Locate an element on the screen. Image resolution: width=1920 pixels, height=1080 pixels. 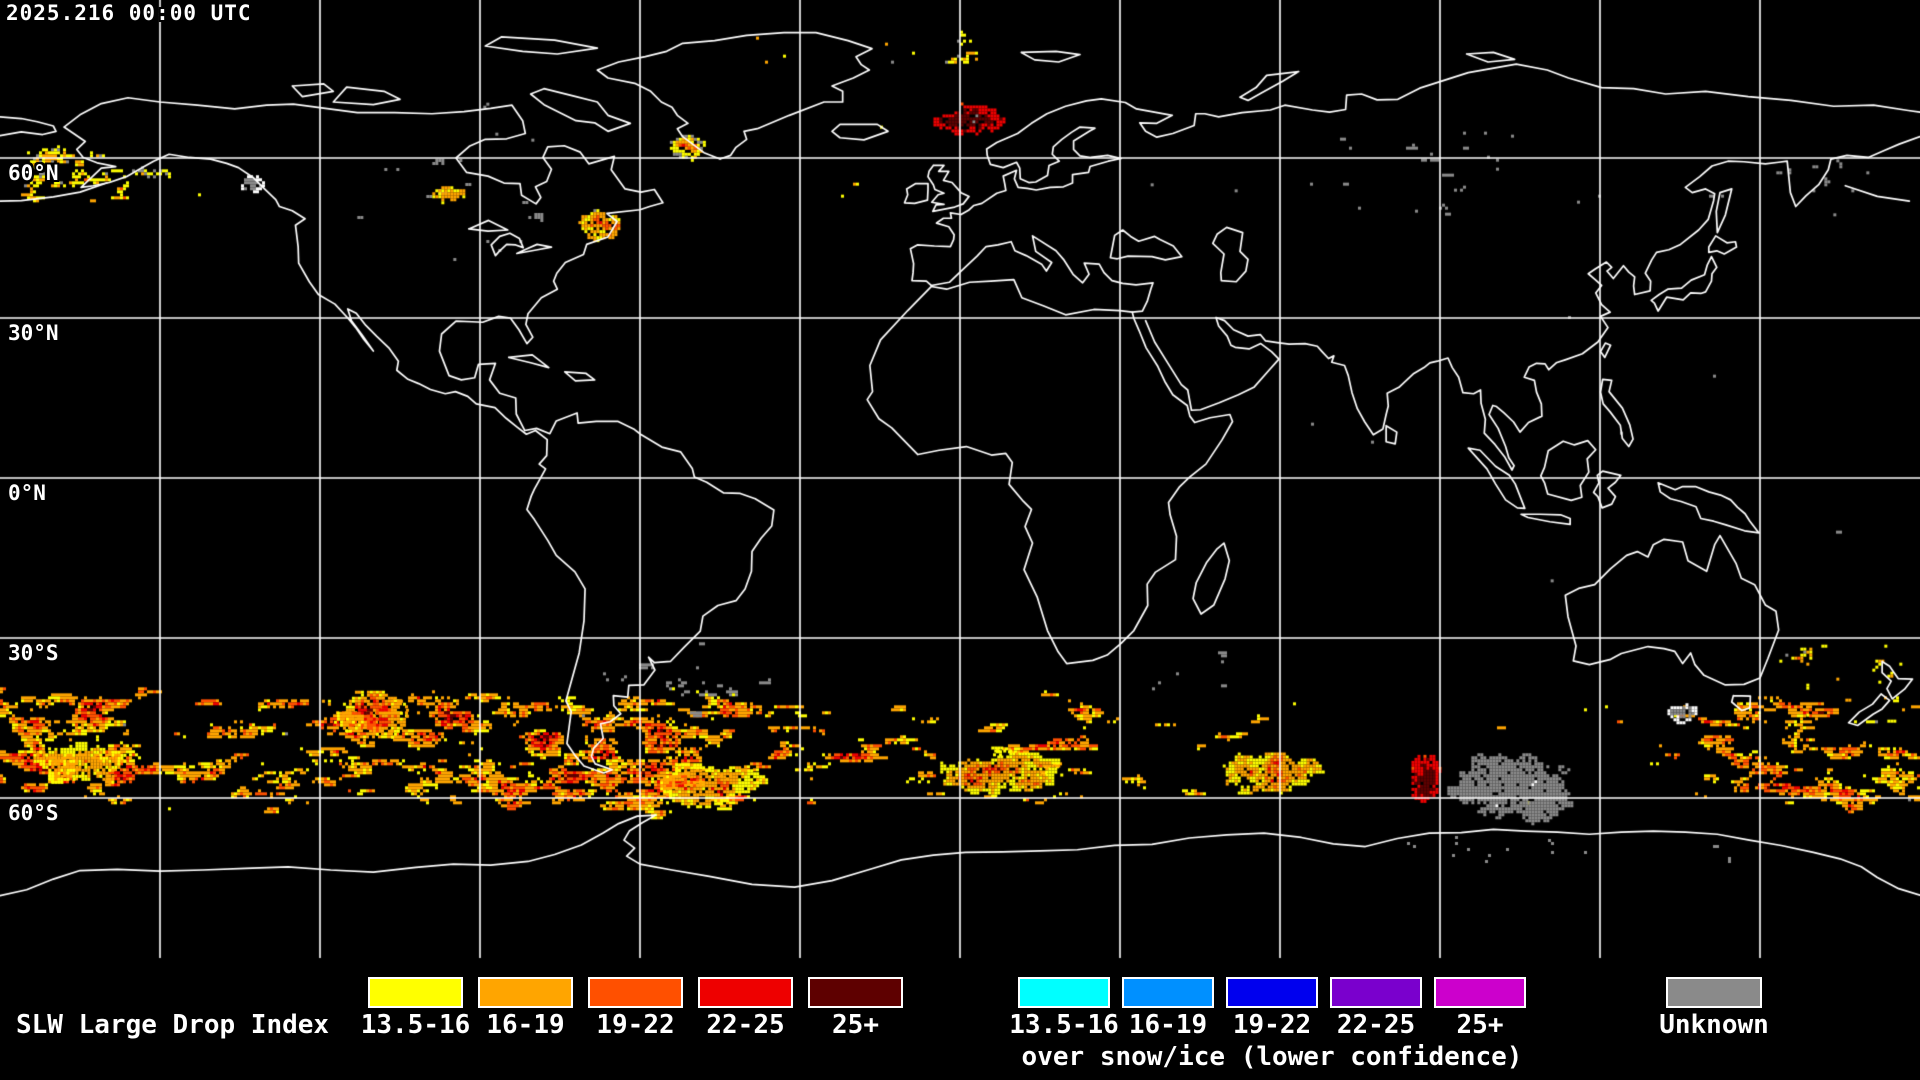
legend-swatch-unknown is located at coordinates (1714, 992).